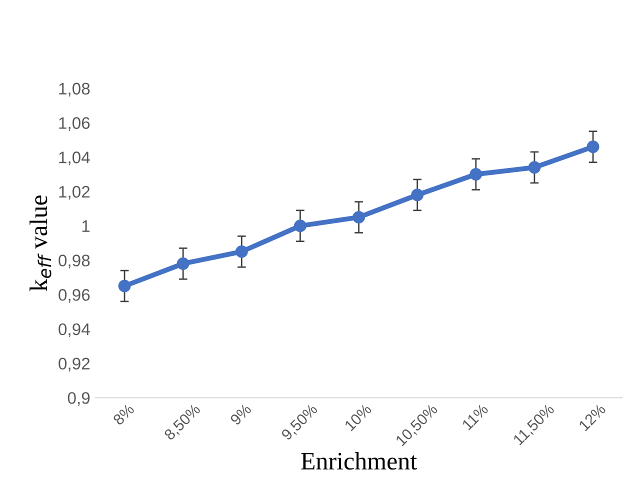 This screenshot has width=635, height=491. Describe the element at coordinates (74, 193) in the screenshot. I see `y-tick-label: 1,02` at that location.